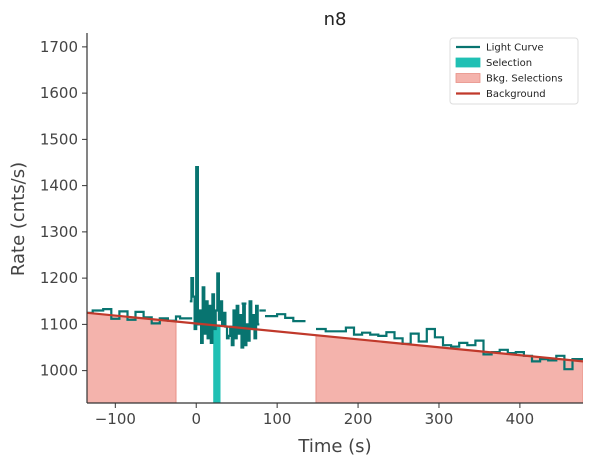 The image size is (592, 465). Describe the element at coordinates (277, 419) in the screenshot. I see `x-tick-label-100: 100` at that location.